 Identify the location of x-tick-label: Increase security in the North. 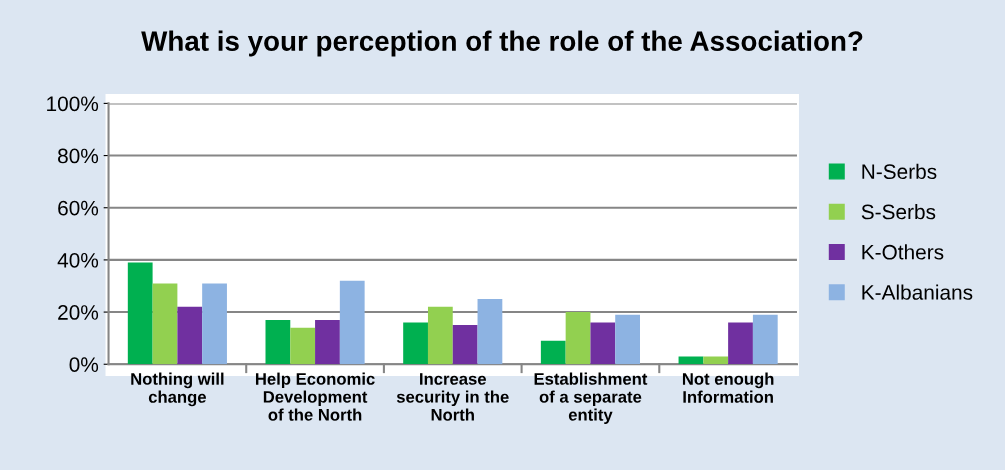
(452, 397).